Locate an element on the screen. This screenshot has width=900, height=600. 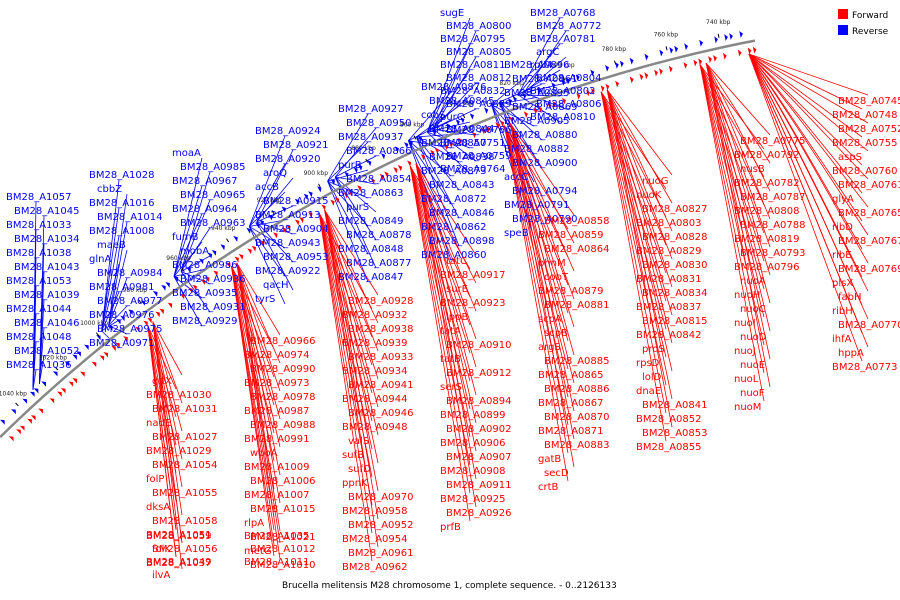
reverse-gene-label: BM28_A1034 is located at coordinates (47, 239).